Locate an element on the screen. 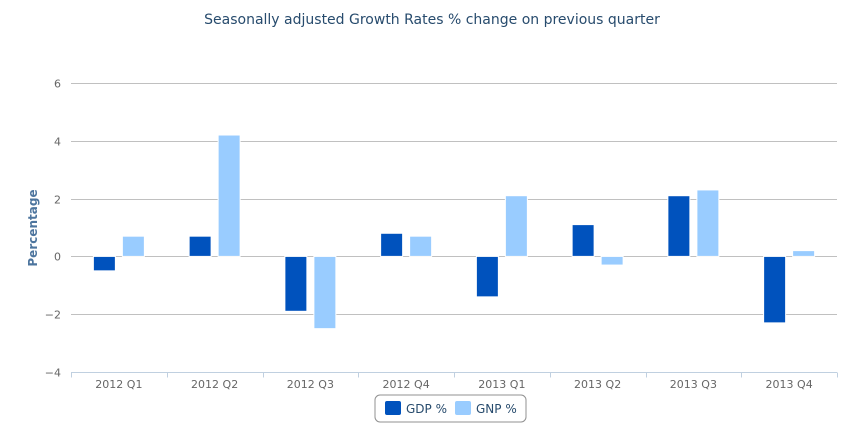 This screenshot has height=434, width=865. bar-gdp-2012-q1 is located at coordinates (104, 263).